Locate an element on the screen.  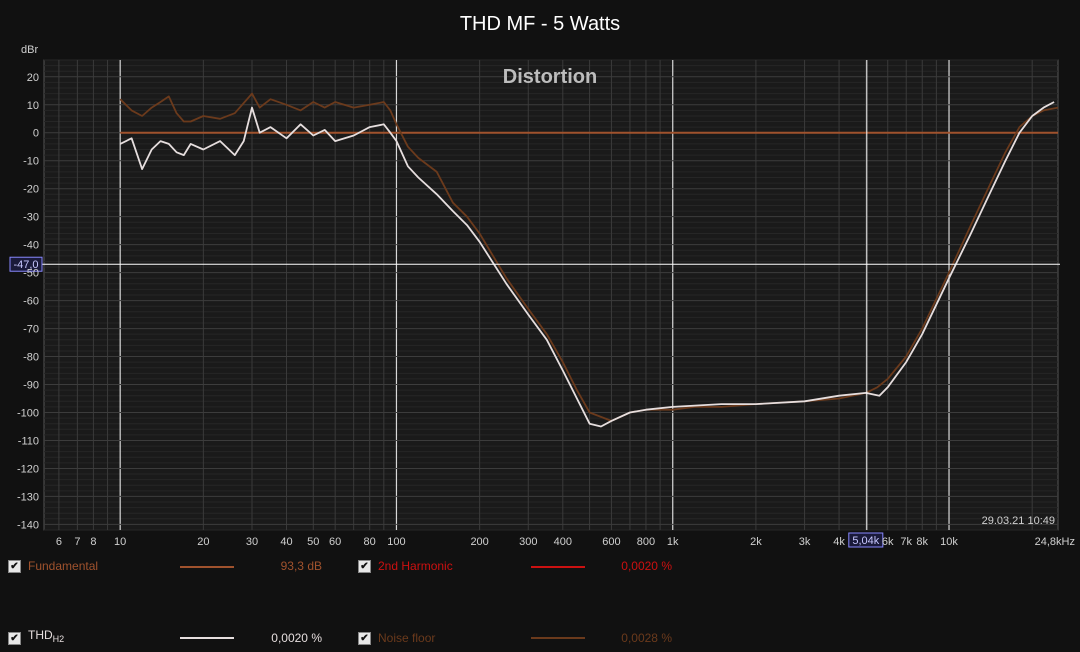
x-tick-label: 7 is located at coordinates (77, 542).